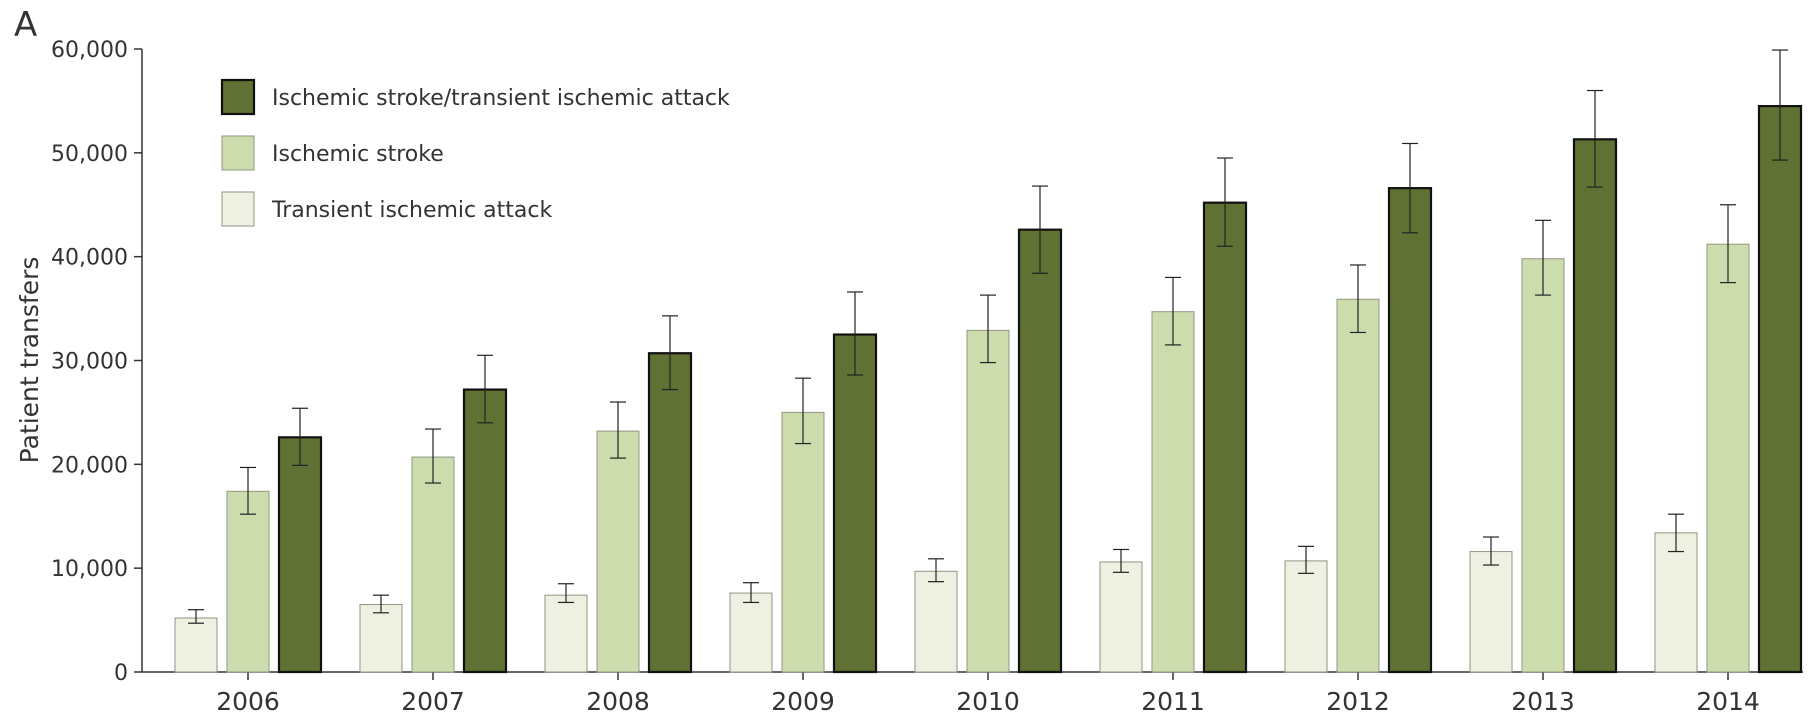 This screenshot has width=1813, height=717. Describe the element at coordinates (29, 360) in the screenshot. I see `y-axis-title: Patient transfers` at that location.